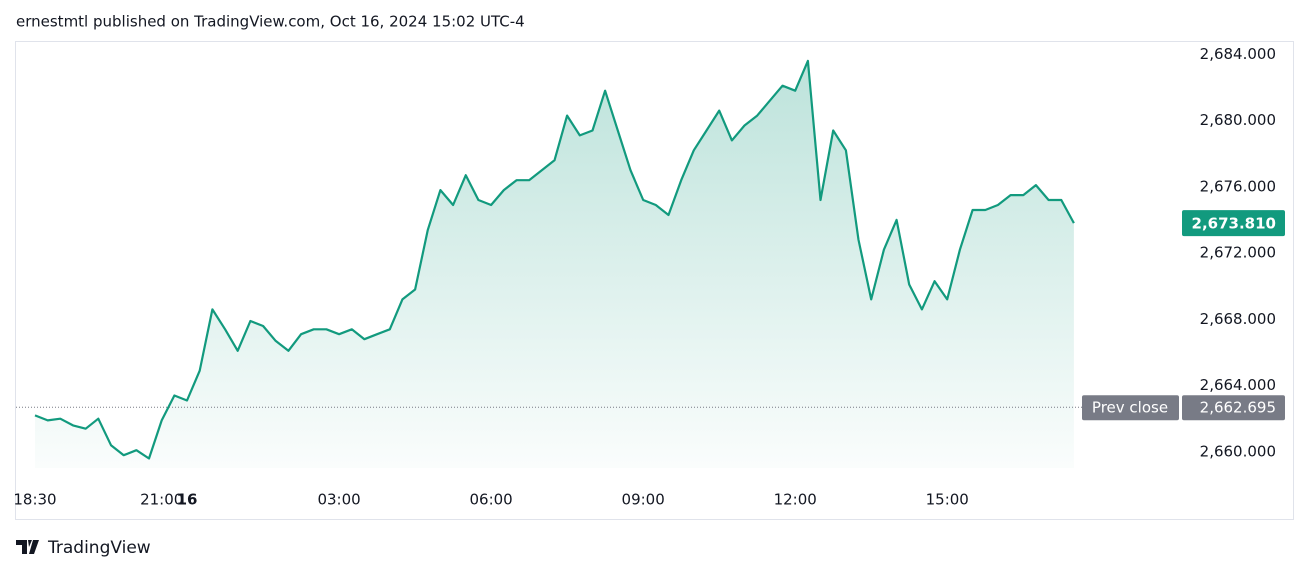  Describe the element at coordinates (1238, 54) in the screenshot. I see `y-tick-label: 2,684.000` at that location.